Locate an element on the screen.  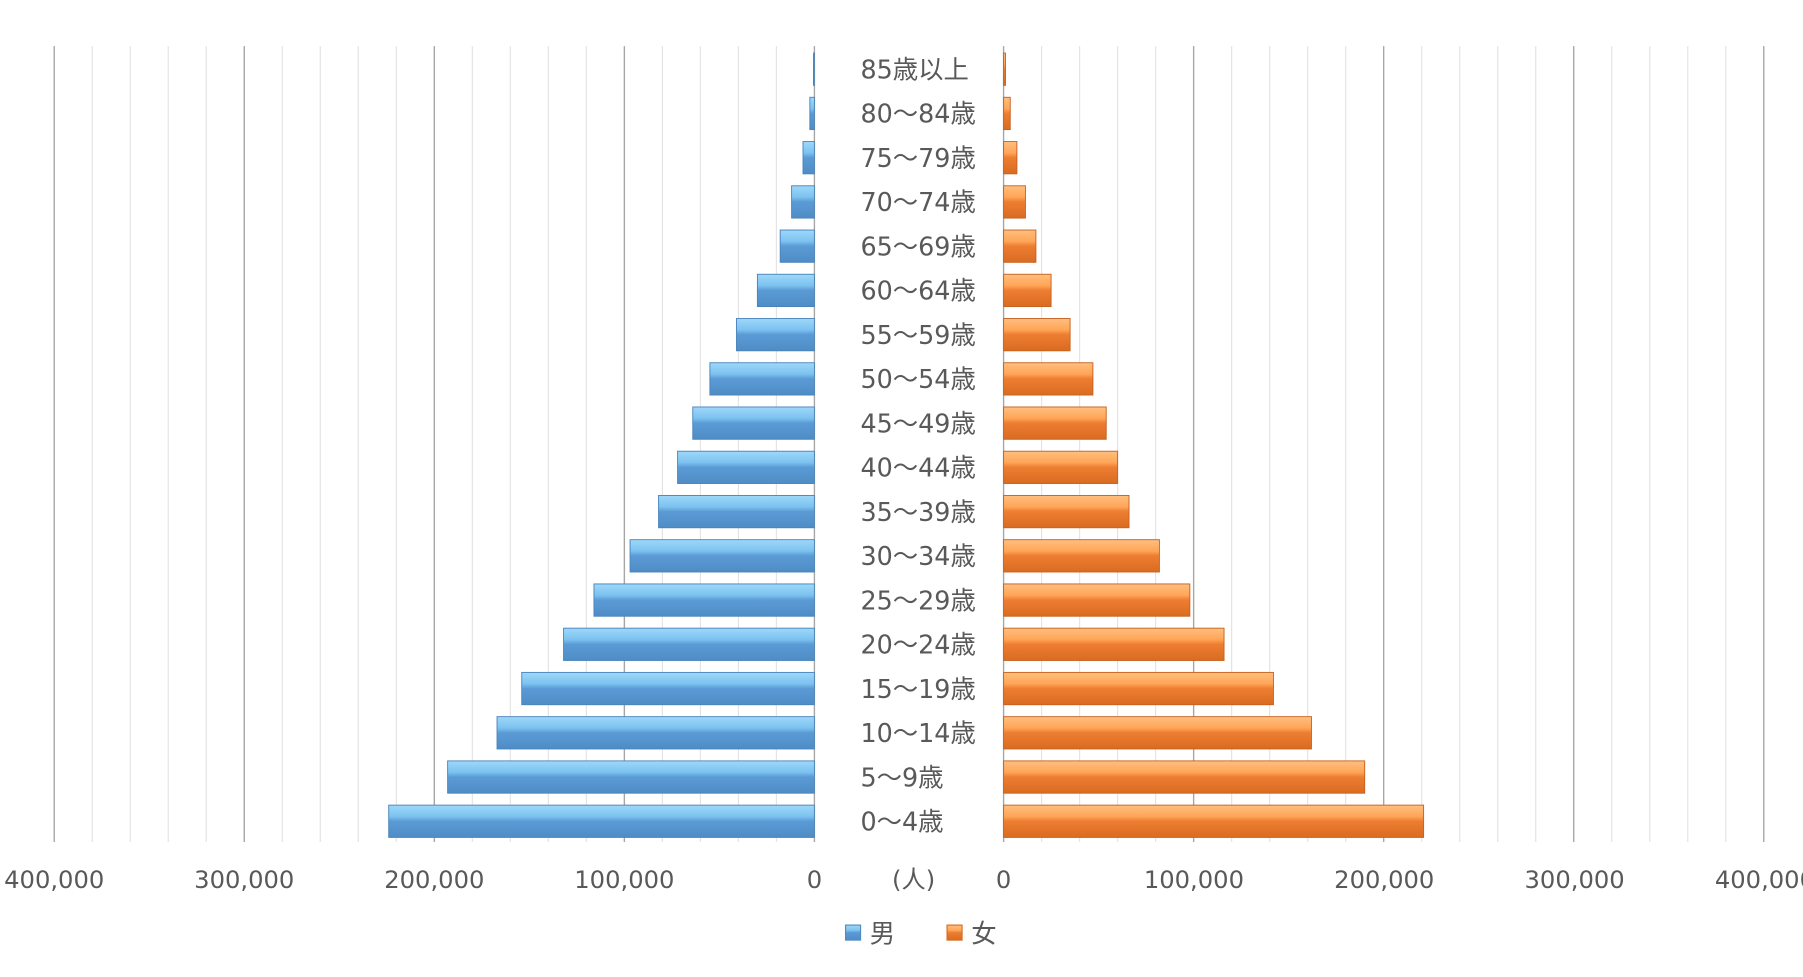
category-label: 80～84歳 is located at coordinates (918, 114).